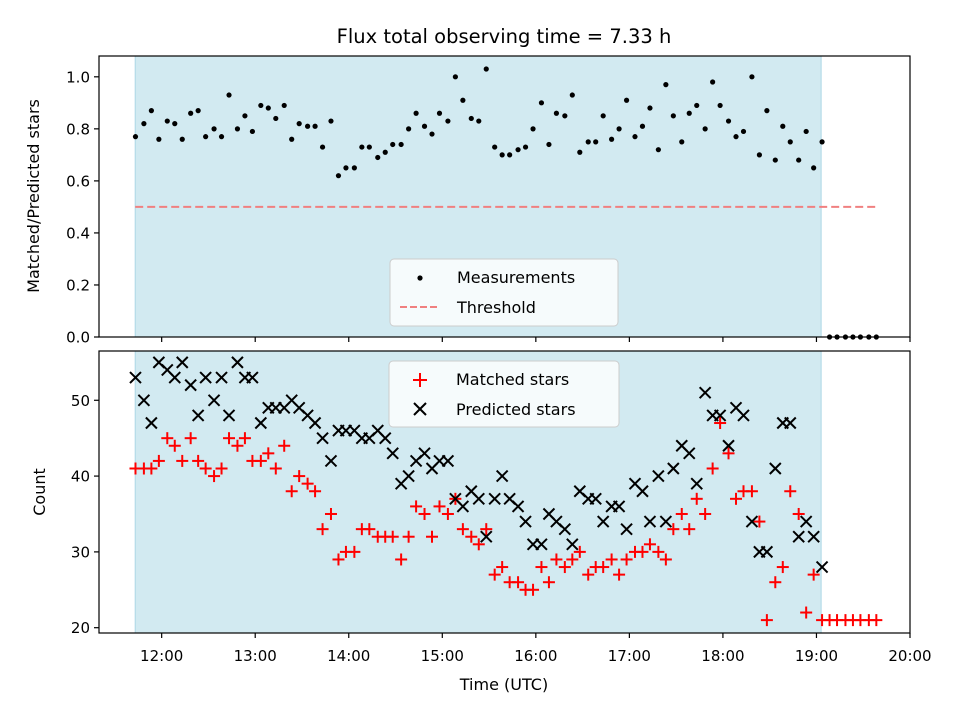 The width and height of the screenshot is (960, 724). Describe the element at coordinates (78, 77) in the screenshot. I see `top-y-tick-label: 1.0` at that location.